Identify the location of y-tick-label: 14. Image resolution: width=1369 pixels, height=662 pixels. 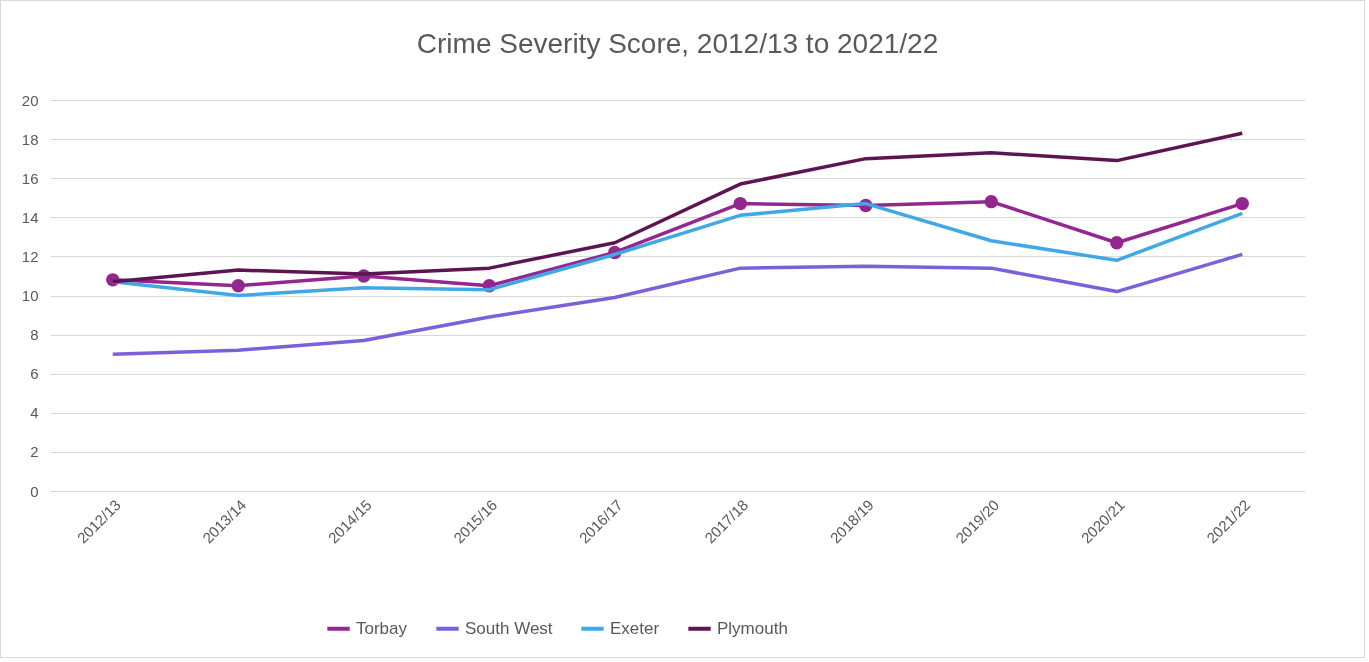
(30, 217).